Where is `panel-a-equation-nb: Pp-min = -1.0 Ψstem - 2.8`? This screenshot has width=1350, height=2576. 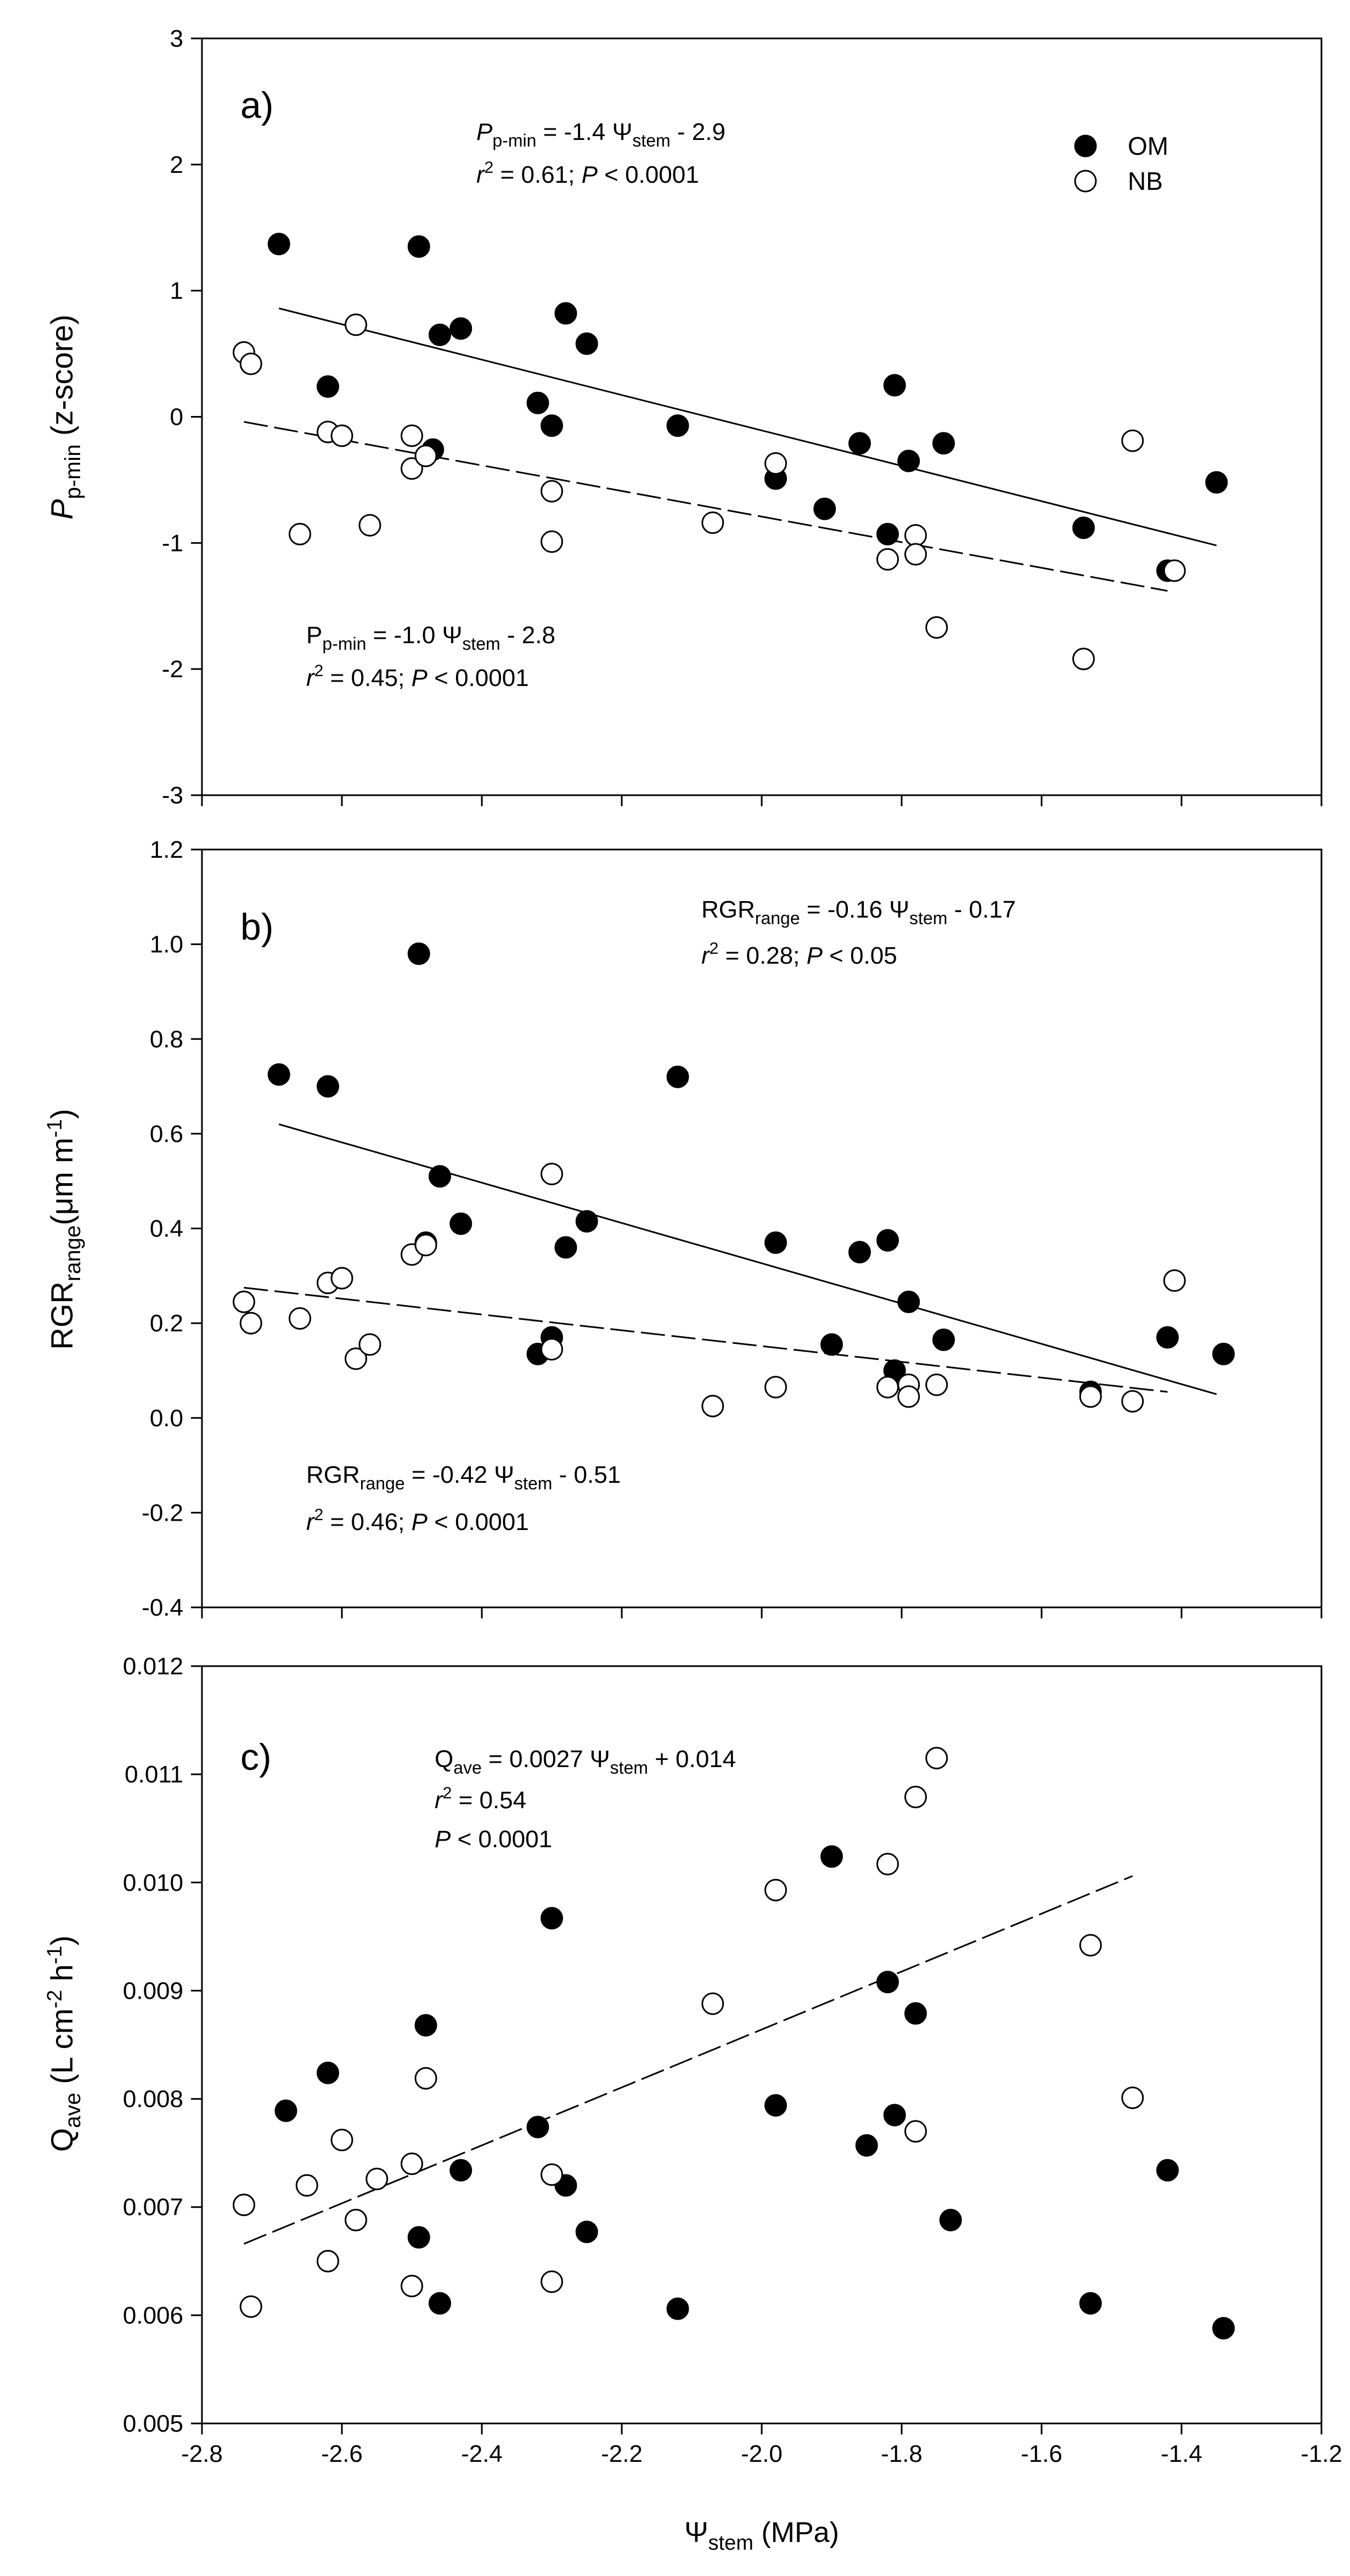 panel-a-equation-nb: Pp-min = -1.0 Ψstem - 2.8 is located at coordinates (431, 638).